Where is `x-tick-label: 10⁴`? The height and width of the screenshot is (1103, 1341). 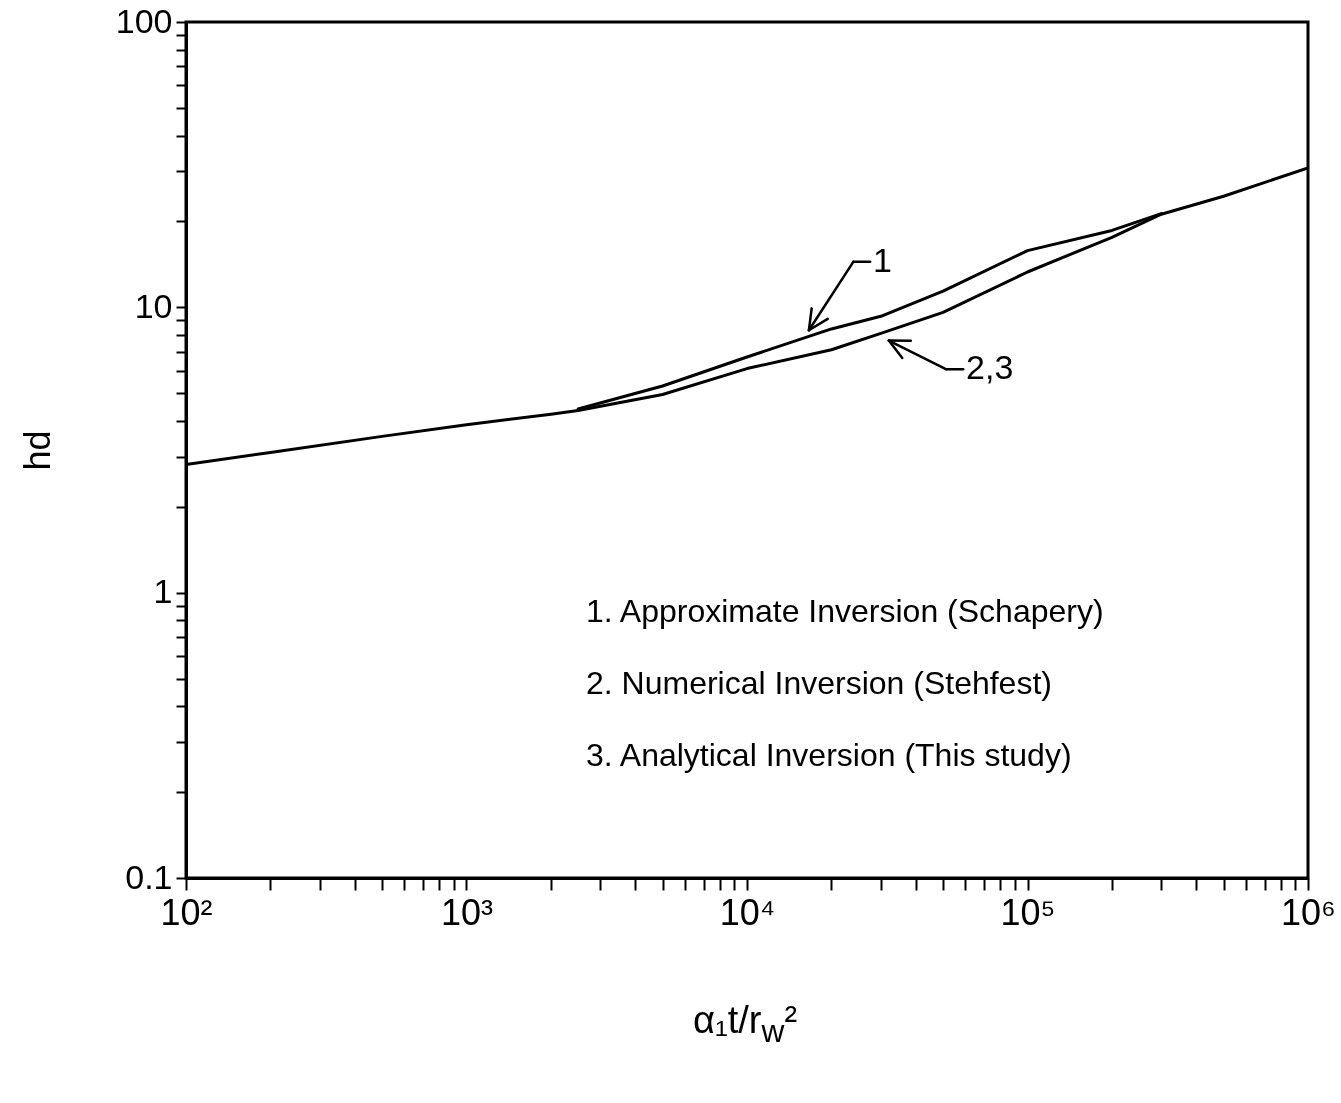 x-tick-label: 10⁴ is located at coordinates (747, 912).